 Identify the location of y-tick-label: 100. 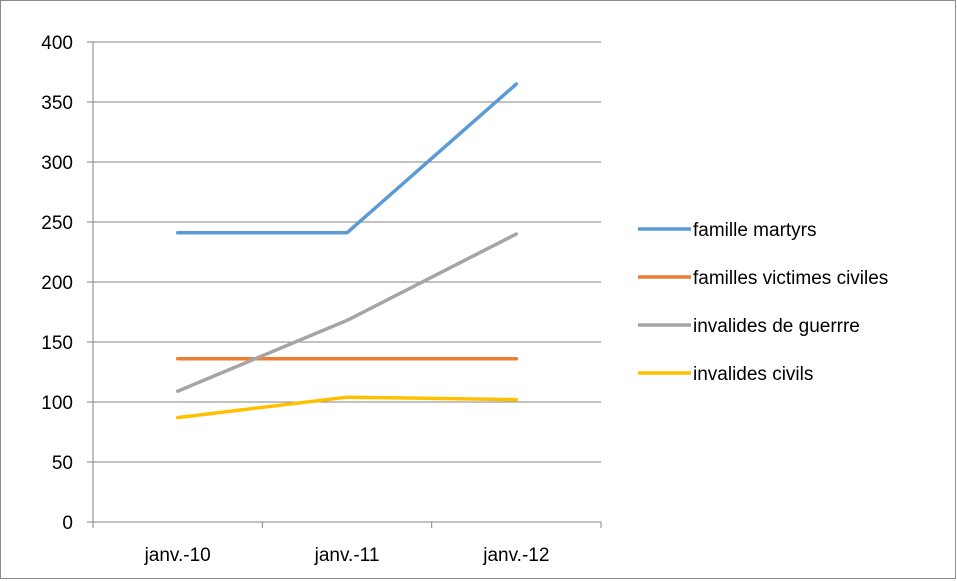
(57, 403).